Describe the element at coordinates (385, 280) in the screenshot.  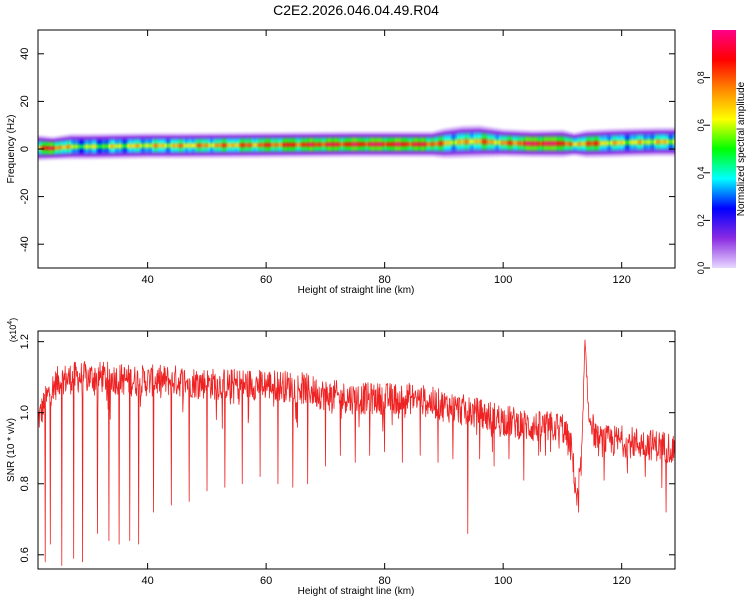
I see `spectrogram-x-tick-label: 80` at that location.